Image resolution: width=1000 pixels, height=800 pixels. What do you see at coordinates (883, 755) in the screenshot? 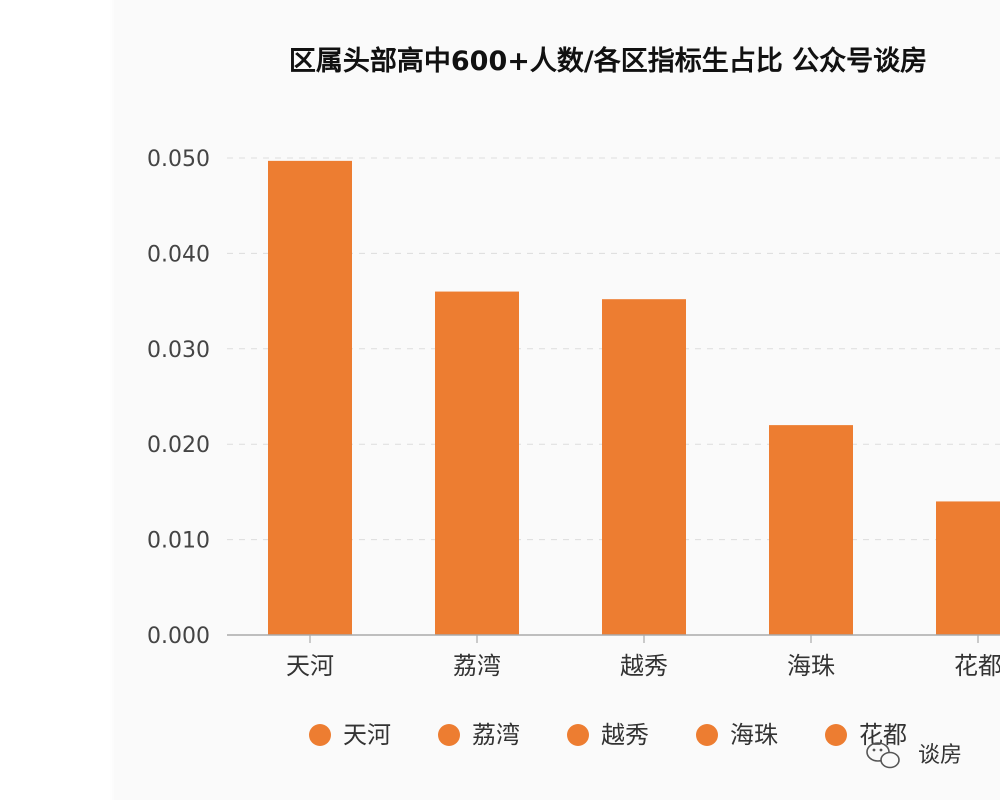
I see `wechat-icon` at bounding box center [883, 755].